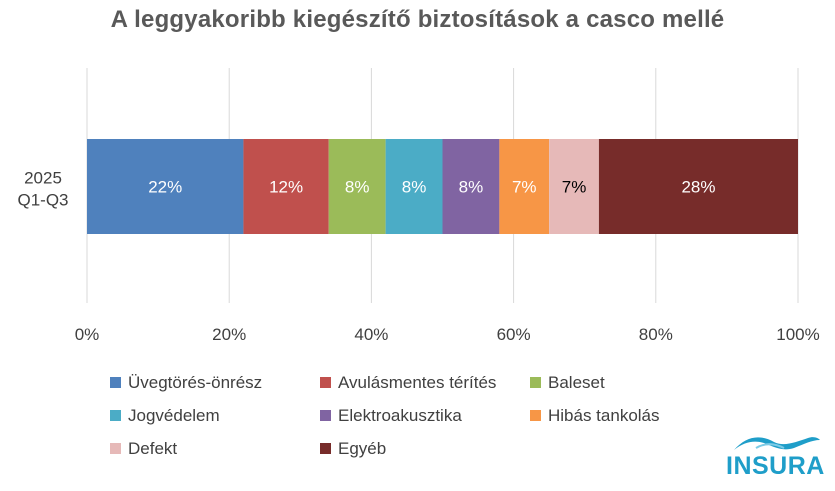 The height and width of the screenshot is (491, 835). Describe the element at coordinates (775, 466) in the screenshot. I see `logo-text: INSURA` at that location.